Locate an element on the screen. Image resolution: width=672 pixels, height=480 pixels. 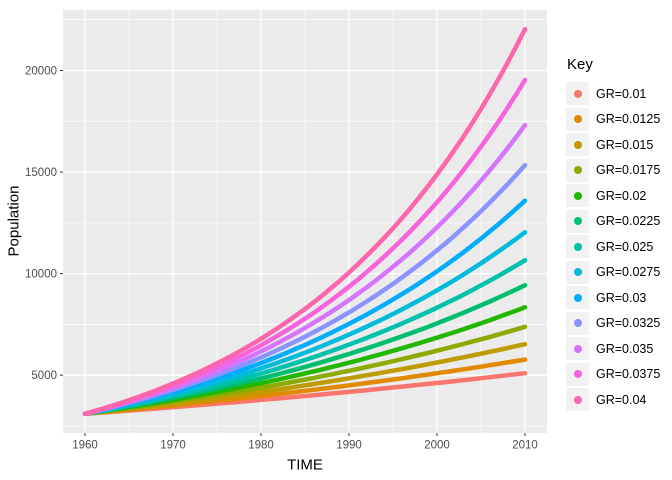
legend-entry-label: GR=0.0325 is located at coordinates (628, 323).